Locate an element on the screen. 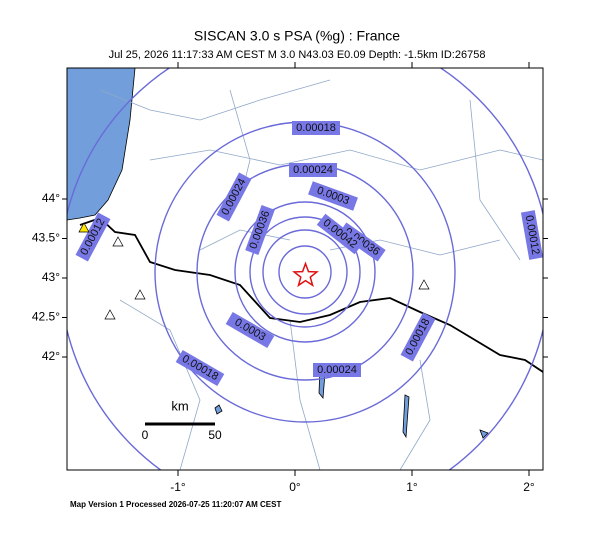  title: SISCAN 3.0 s PSA (%g) : France is located at coordinates (297, 36).